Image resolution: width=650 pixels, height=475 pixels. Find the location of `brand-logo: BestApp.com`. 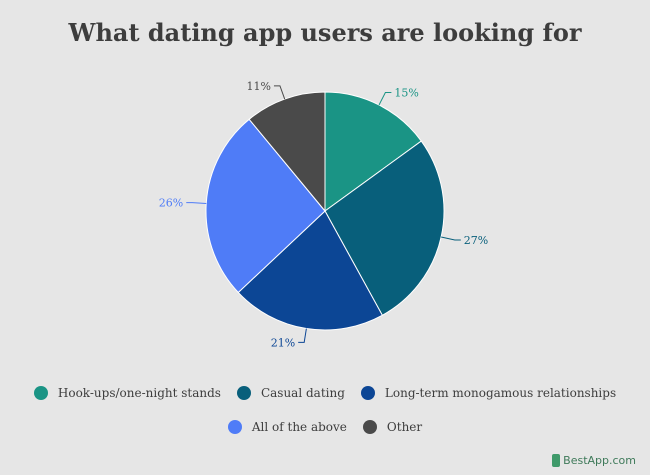

brand-logo: BestApp.com is located at coordinates (594, 460).